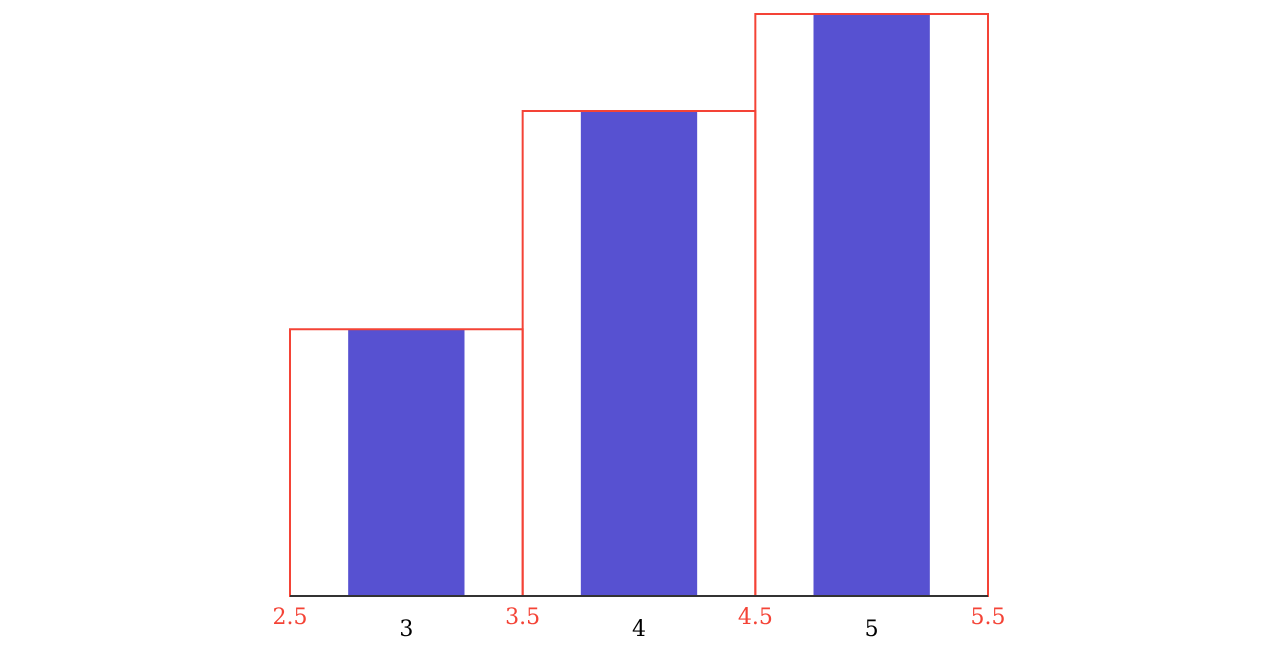 The height and width of the screenshot is (646, 1280). What do you see at coordinates (872, 629) in the screenshot?
I see `x-tick-label: 5` at bounding box center [872, 629].